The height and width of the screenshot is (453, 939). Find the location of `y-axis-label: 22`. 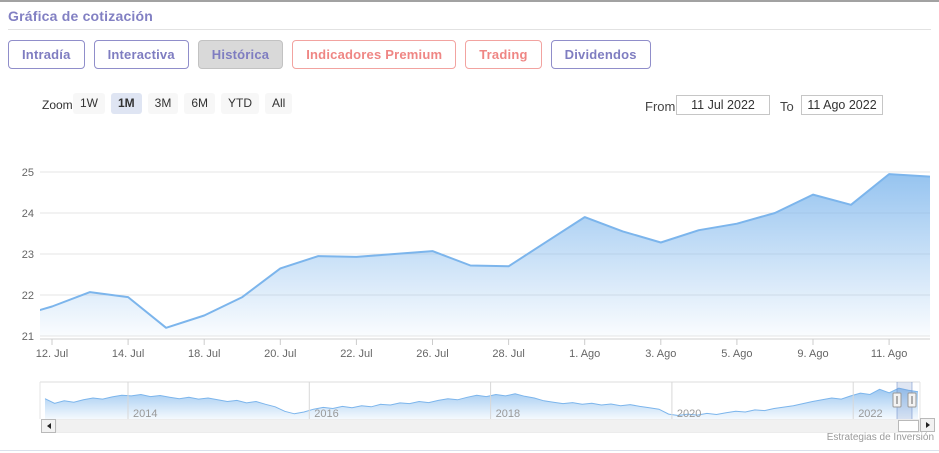

y-axis-label: 22 is located at coordinates (28, 296).